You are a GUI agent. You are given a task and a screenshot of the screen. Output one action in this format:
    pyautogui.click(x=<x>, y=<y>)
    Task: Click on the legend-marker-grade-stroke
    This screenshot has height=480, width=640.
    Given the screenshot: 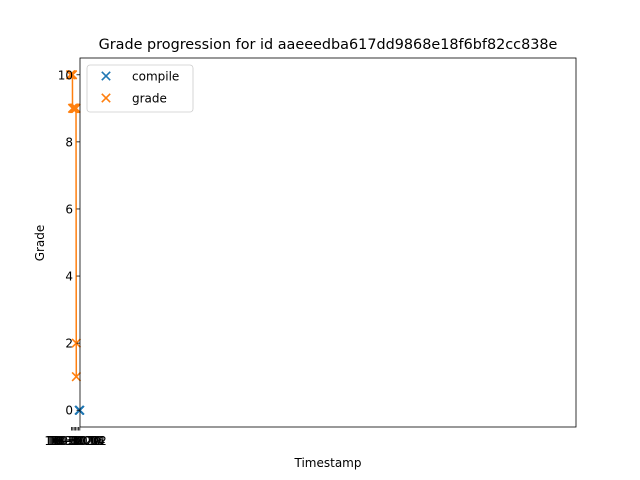 What is the action you would take?
    pyautogui.click(x=106, y=98)
    